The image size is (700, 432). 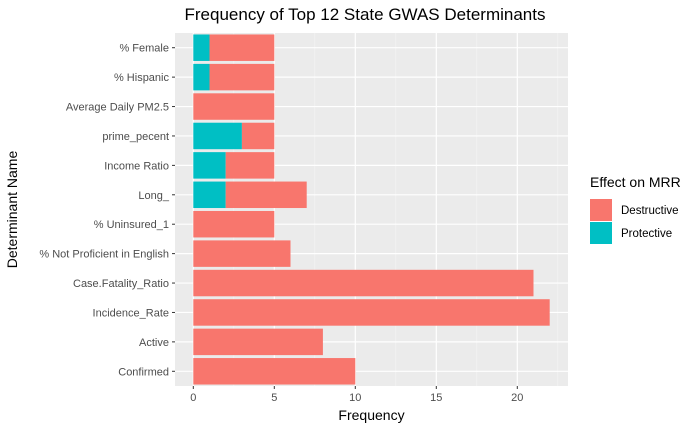 I want to click on bar-destructive-long, so click(x=266, y=195).